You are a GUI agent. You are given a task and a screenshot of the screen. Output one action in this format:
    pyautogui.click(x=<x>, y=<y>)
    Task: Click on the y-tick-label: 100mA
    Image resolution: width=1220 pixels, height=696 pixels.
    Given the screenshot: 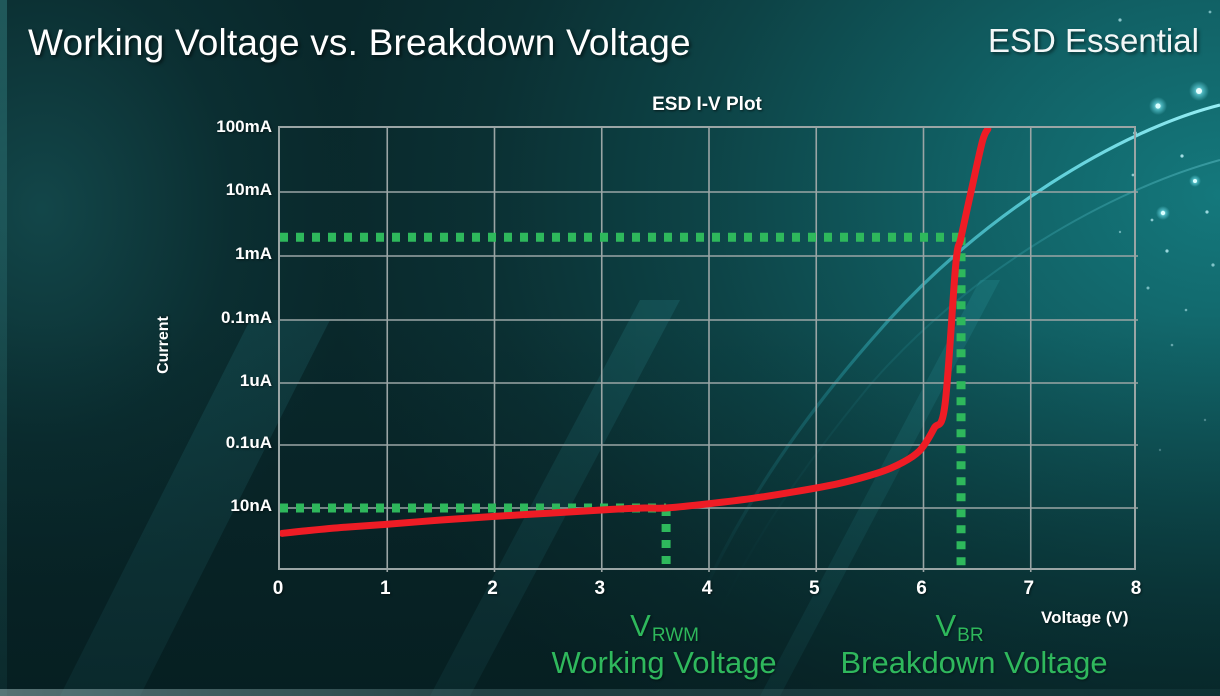 What is the action you would take?
    pyautogui.click(x=244, y=126)
    